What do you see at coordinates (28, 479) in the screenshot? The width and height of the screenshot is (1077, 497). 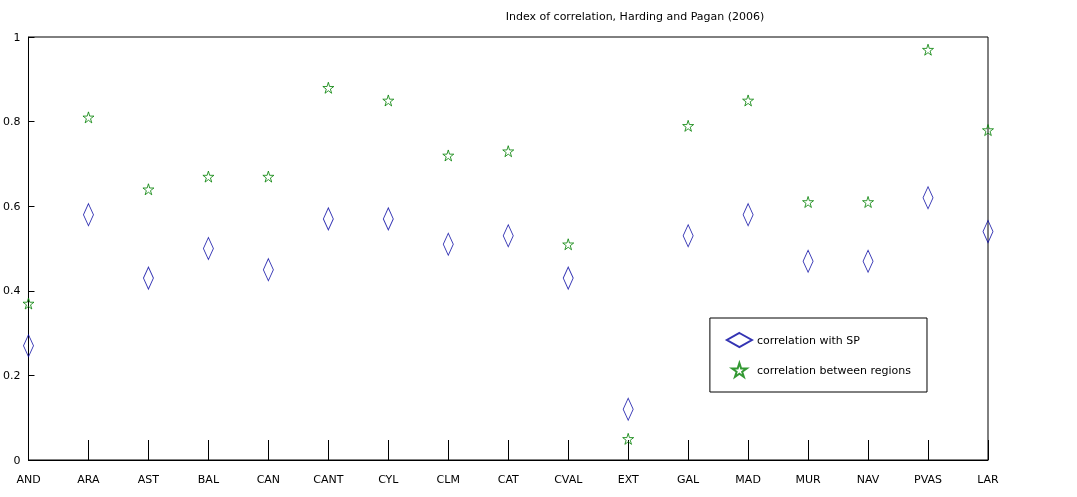 I see `x-tick-label: AND` at bounding box center [28, 479].